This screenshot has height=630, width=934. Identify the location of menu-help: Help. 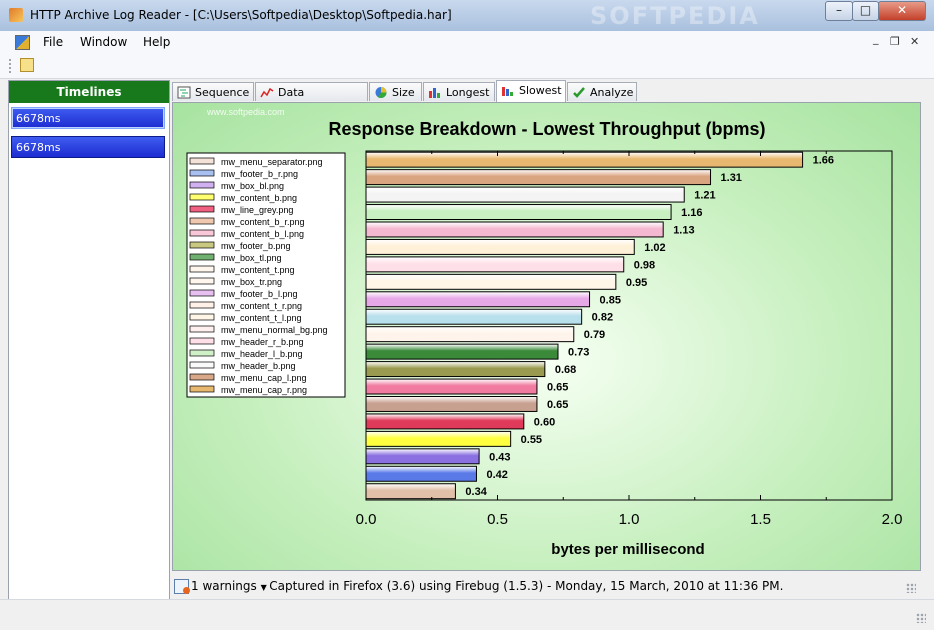
(157, 42).